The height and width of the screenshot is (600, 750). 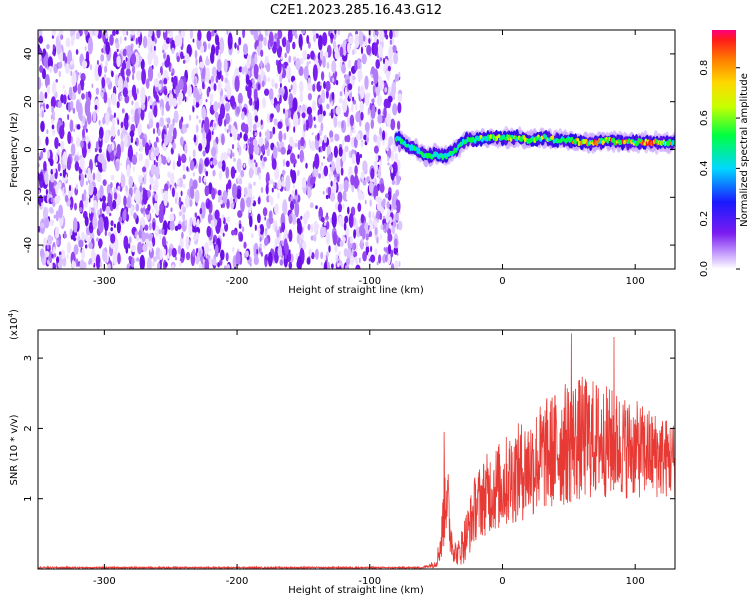 What do you see at coordinates (28, 358) in the screenshot?
I see `y-tick-label: 3` at bounding box center [28, 358].